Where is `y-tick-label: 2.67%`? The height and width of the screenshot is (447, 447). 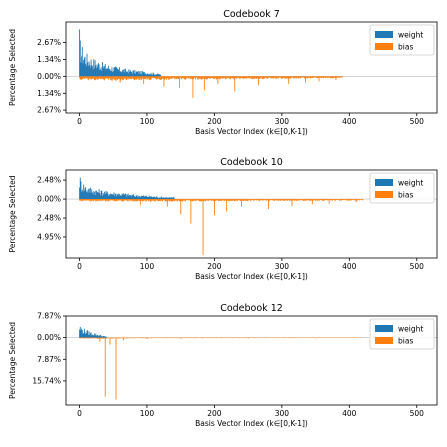 y-tick-label: 2.67% is located at coordinates (49, 110).